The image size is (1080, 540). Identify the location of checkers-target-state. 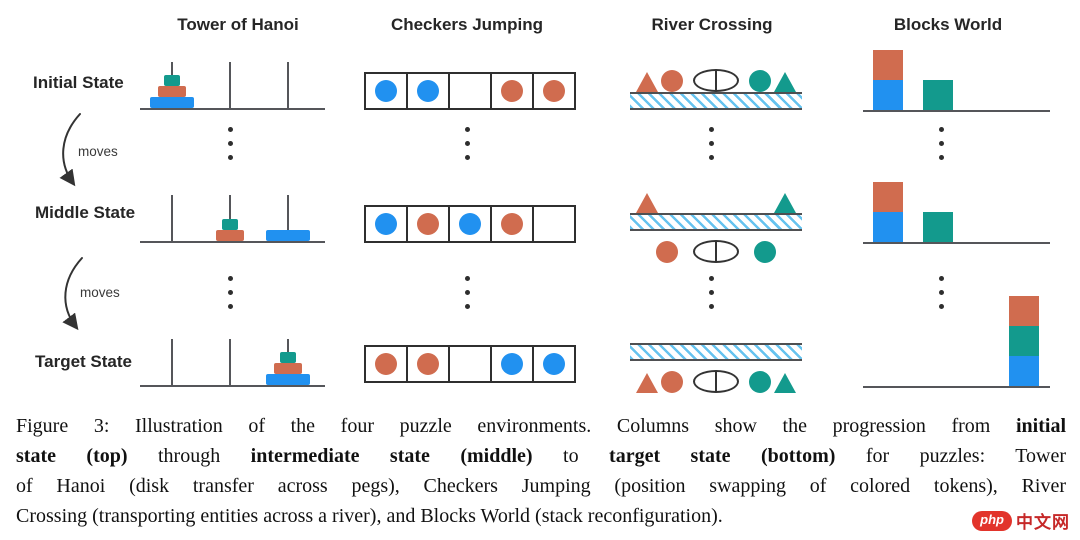
(470, 364).